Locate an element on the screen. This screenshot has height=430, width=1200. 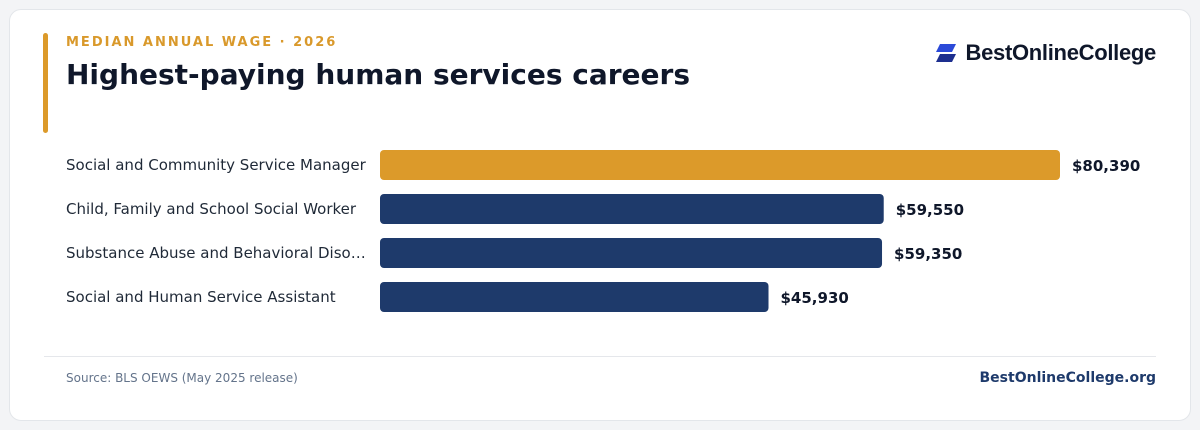
category-label: Social and Human Service Assistant is located at coordinates (201, 297).